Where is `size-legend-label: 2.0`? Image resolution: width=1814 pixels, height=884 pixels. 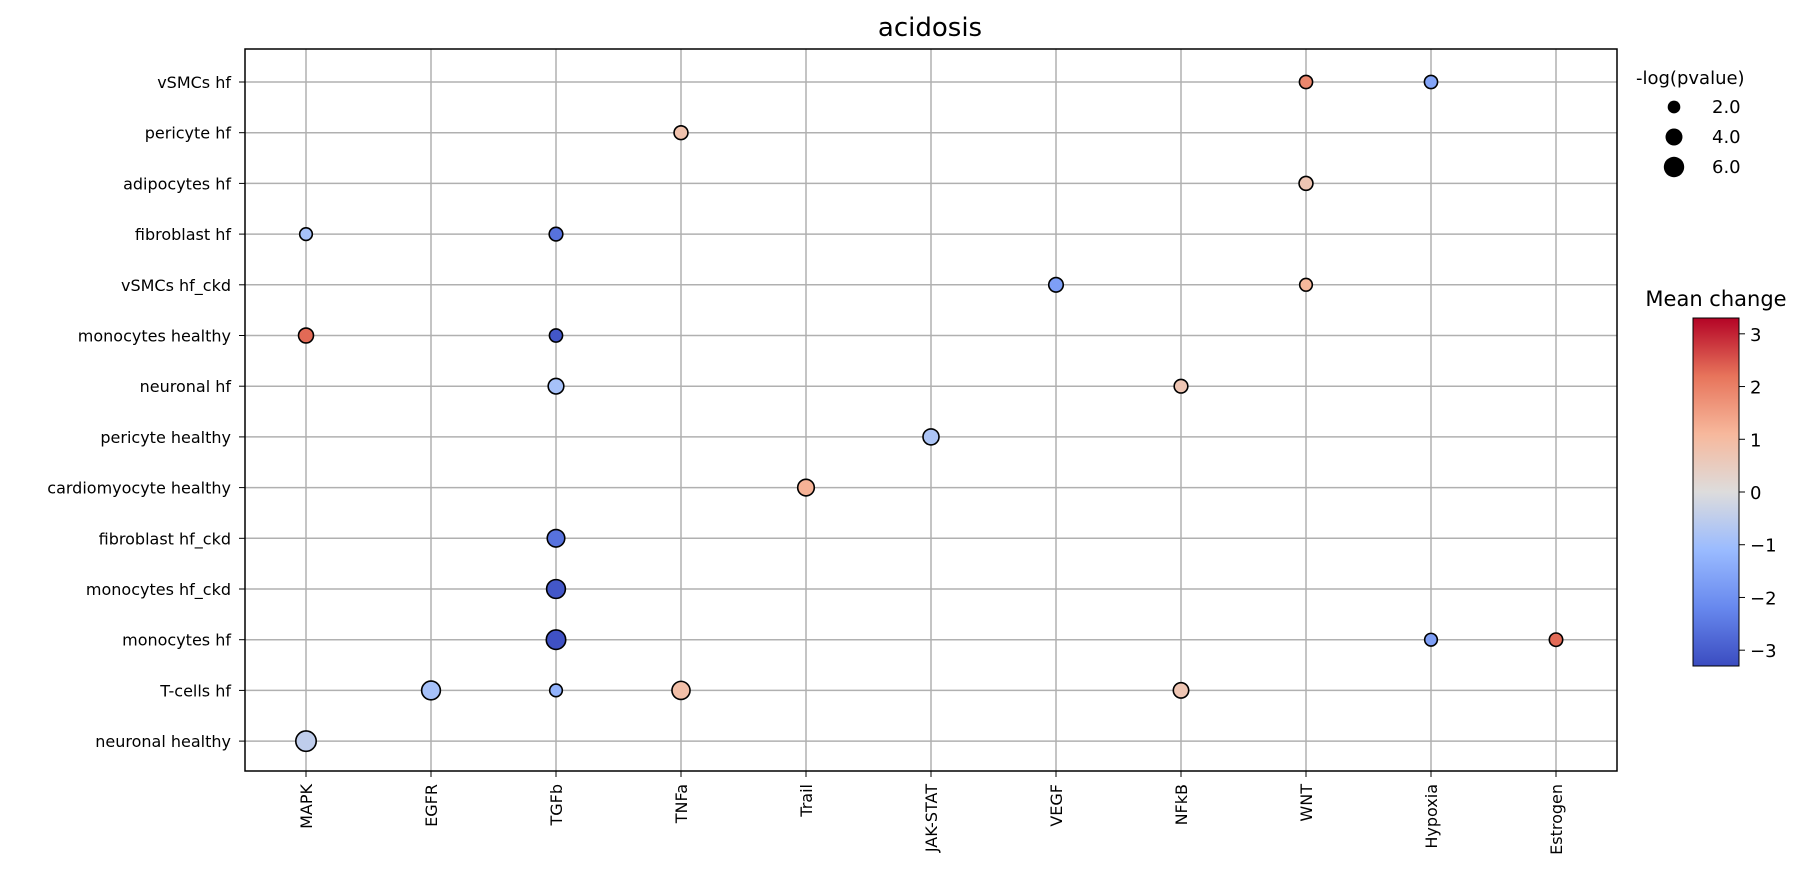
size-legend-label: 2.0 is located at coordinates (1726, 107).